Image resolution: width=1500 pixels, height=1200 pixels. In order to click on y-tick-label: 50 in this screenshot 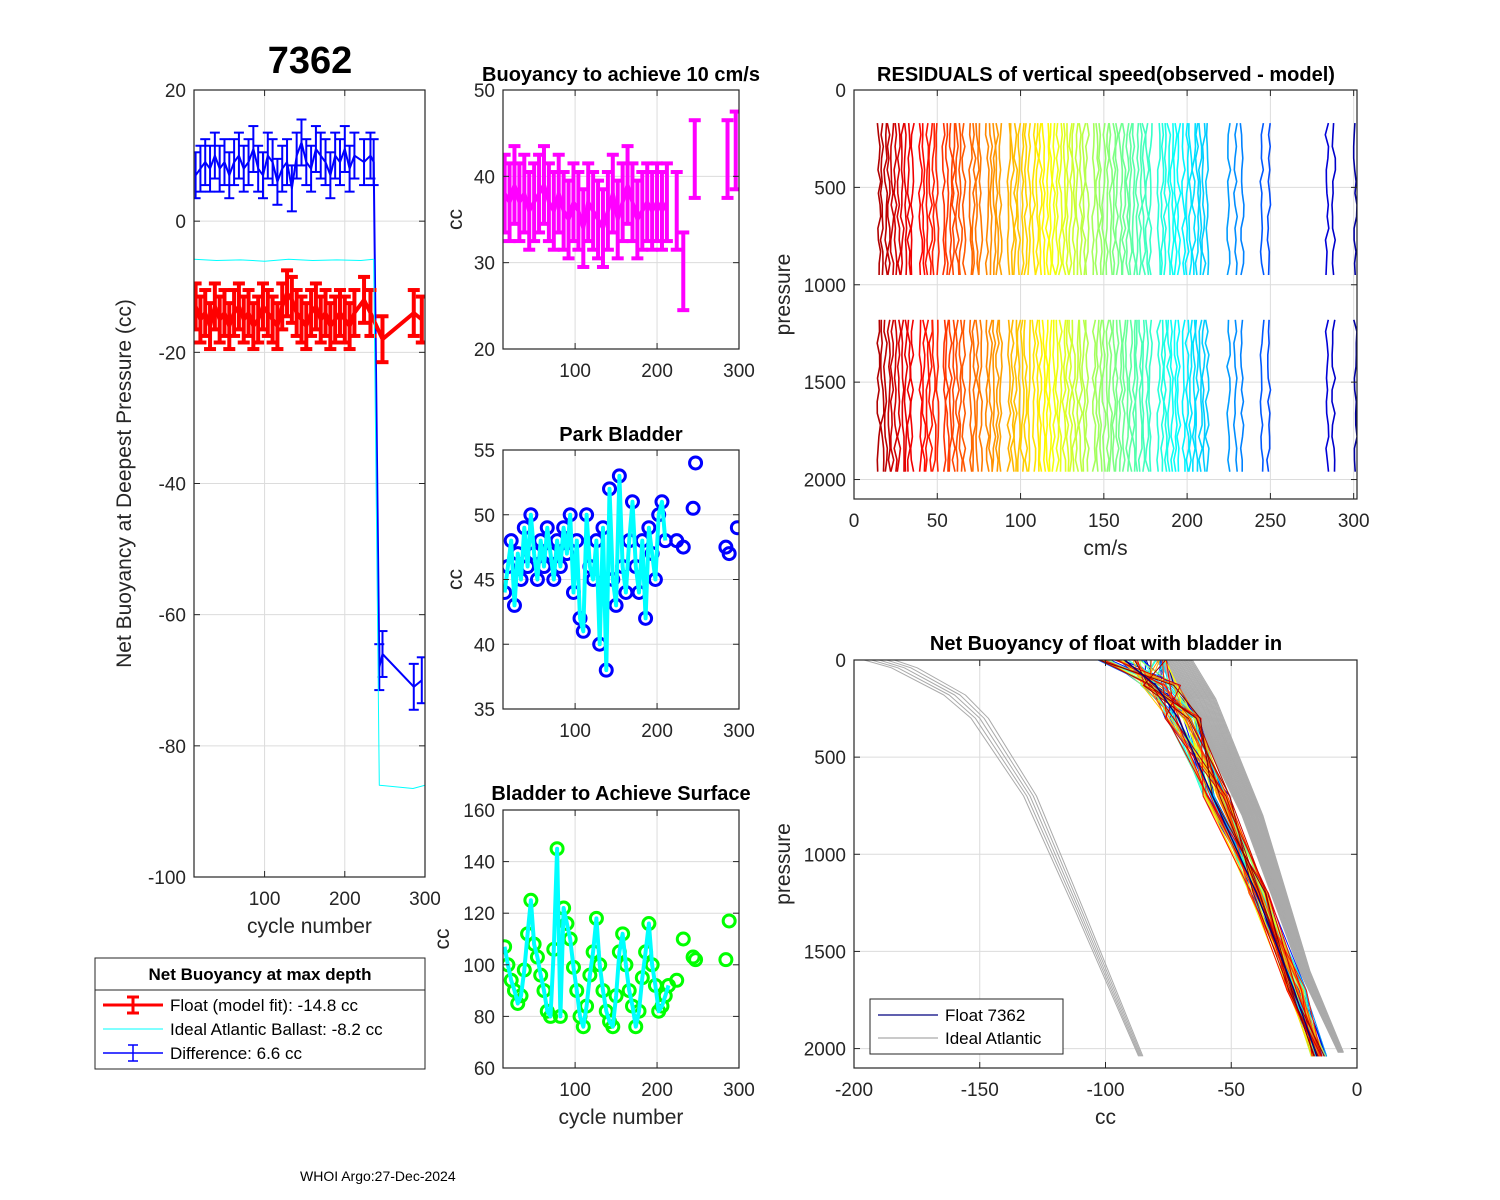, I will do `click(484, 516)`.